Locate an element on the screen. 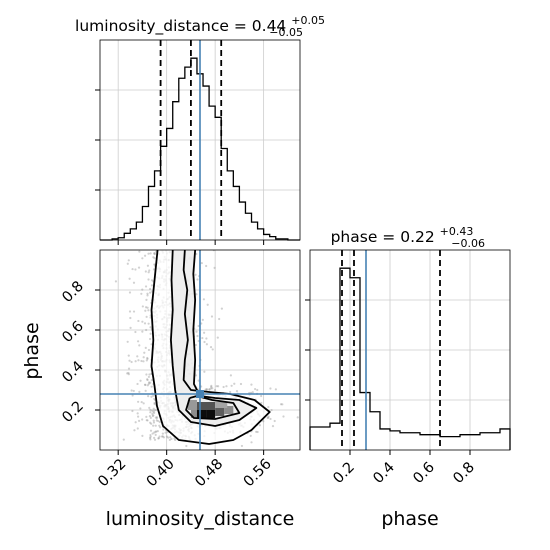 This screenshot has height=550, width=550. x-ticks: 0.32 0.40 0.48 0.56 is located at coordinates (185, 470).